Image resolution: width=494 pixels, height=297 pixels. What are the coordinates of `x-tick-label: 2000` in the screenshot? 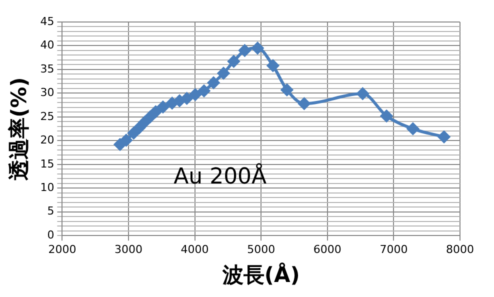 It's located at (62, 249).